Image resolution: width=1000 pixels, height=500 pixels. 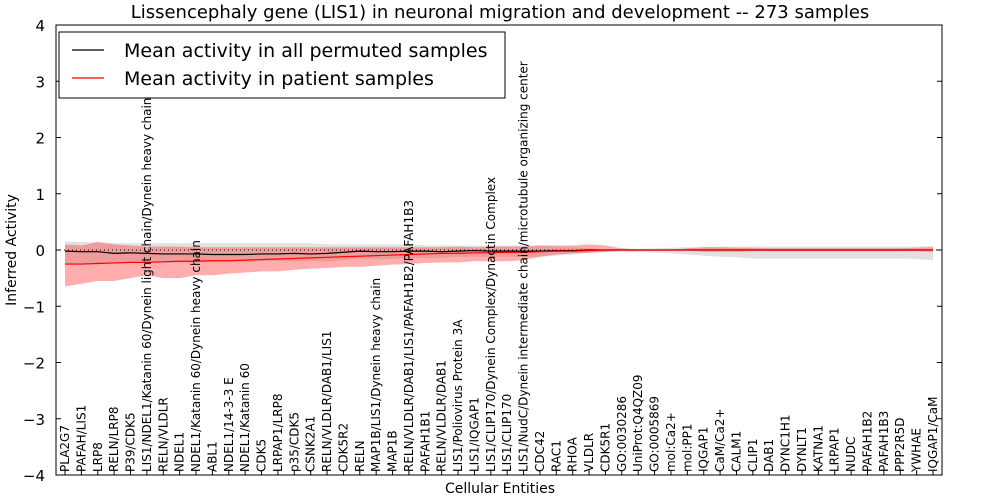 What do you see at coordinates (81, 438) in the screenshot?
I see `x-tick-label: PAFAH/LIS1` at bounding box center [81, 438].